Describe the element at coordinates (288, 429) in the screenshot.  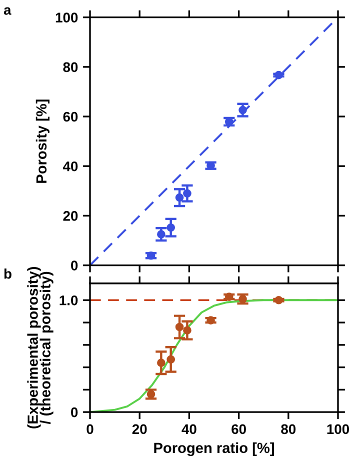
I see `x-tick-label: 80` at that location.